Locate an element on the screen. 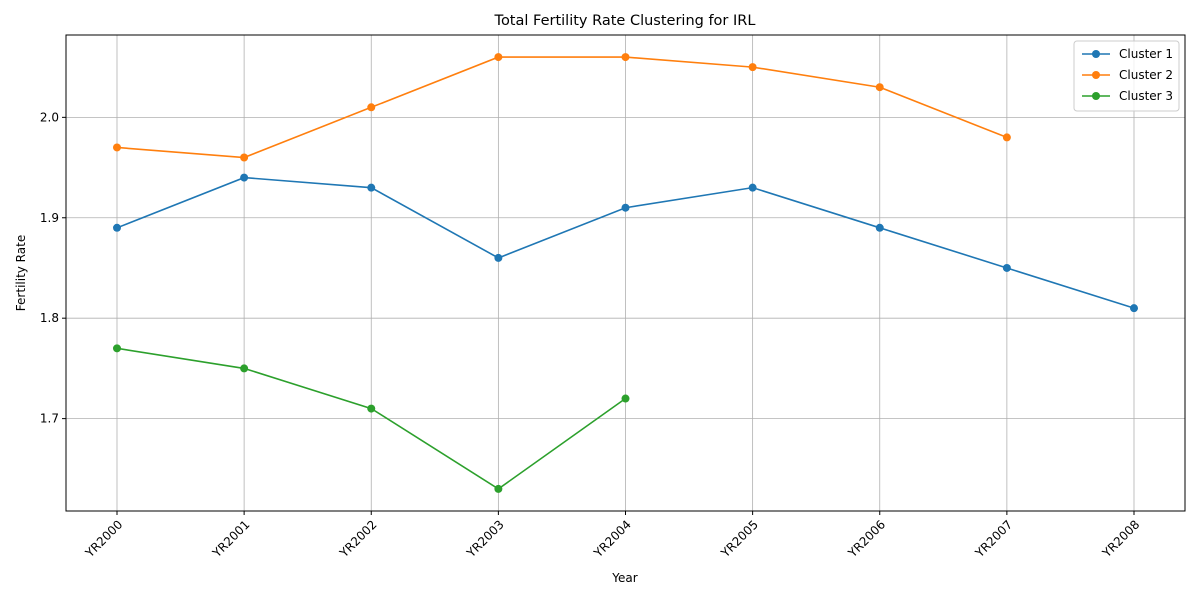  y-tick-label: 2.0 is located at coordinates (49, 117).